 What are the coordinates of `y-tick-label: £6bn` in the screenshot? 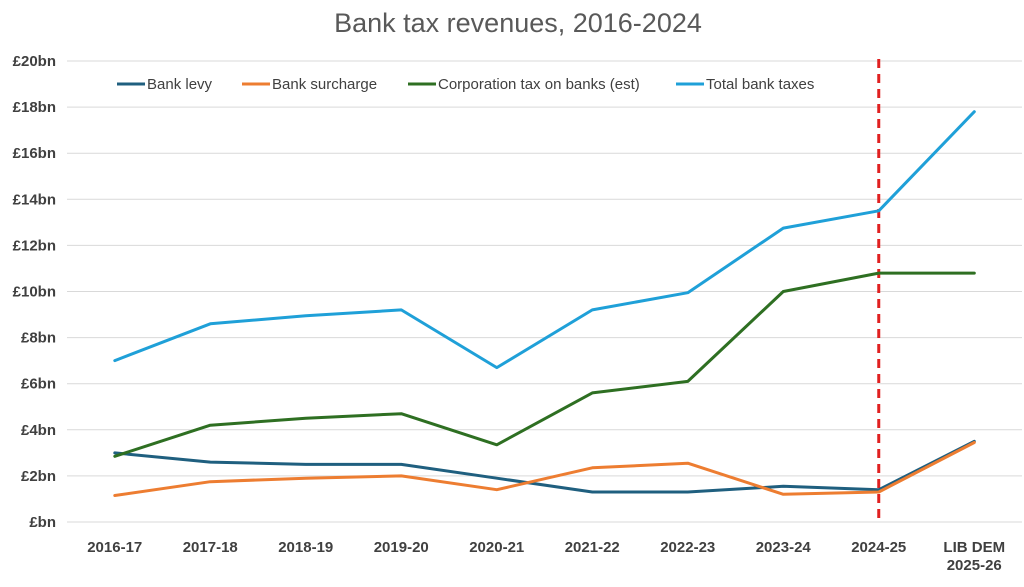 It's located at (38, 384).